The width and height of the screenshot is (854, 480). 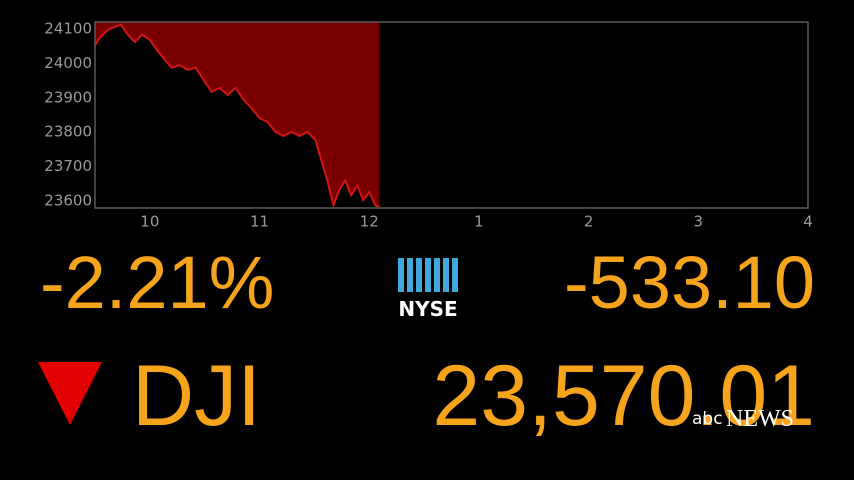 What do you see at coordinates (68, 132) in the screenshot?
I see `y-tick-label: 23800` at bounding box center [68, 132].